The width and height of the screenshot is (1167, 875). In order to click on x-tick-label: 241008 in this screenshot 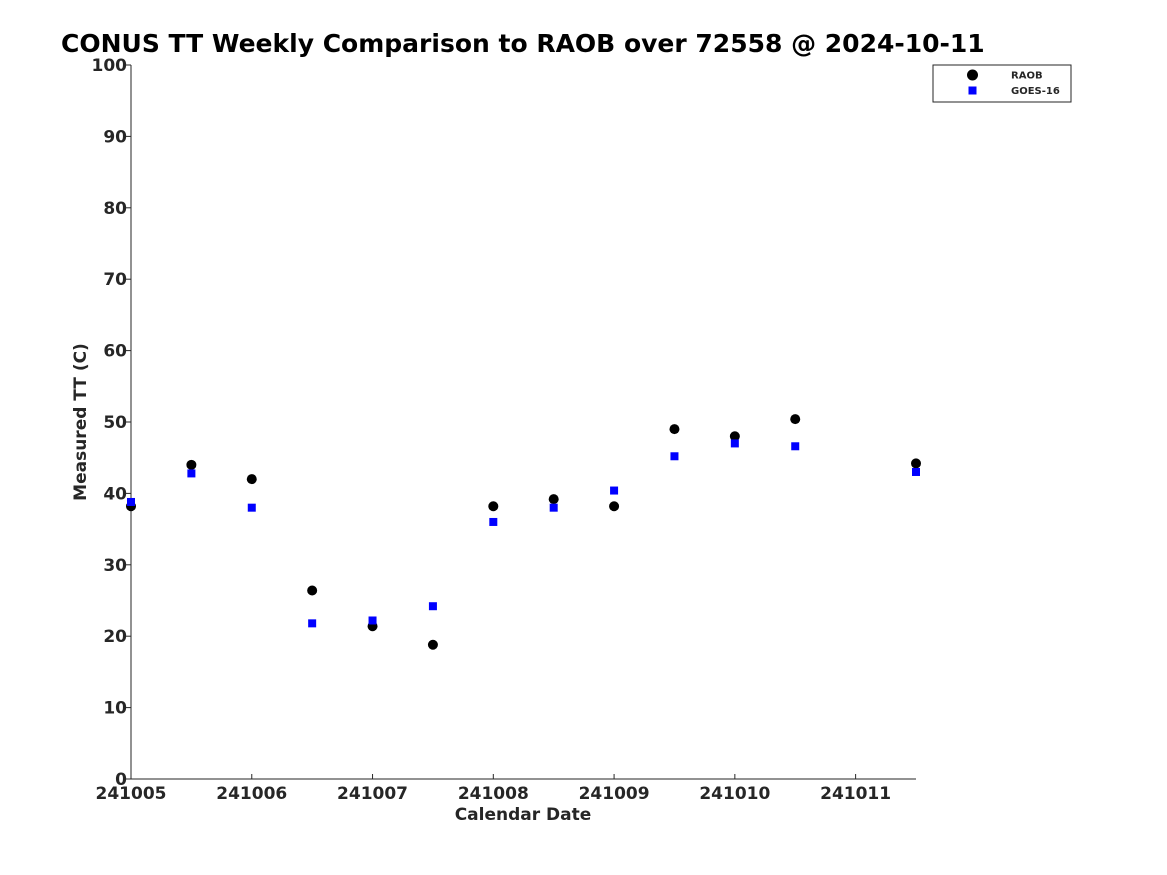, I will do `click(493, 794)`.